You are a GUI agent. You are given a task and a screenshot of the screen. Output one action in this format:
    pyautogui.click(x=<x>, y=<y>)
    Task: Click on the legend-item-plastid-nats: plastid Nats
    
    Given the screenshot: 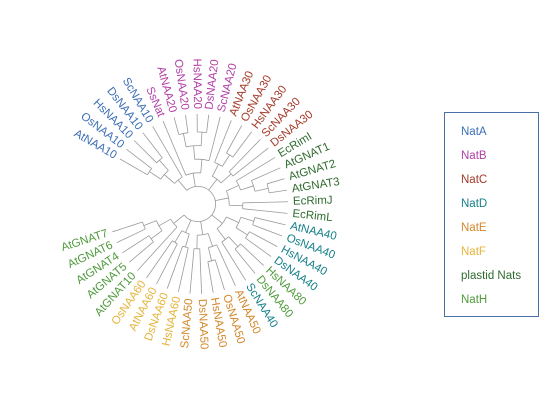 What is the action you would take?
    pyautogui.click(x=491, y=276)
    